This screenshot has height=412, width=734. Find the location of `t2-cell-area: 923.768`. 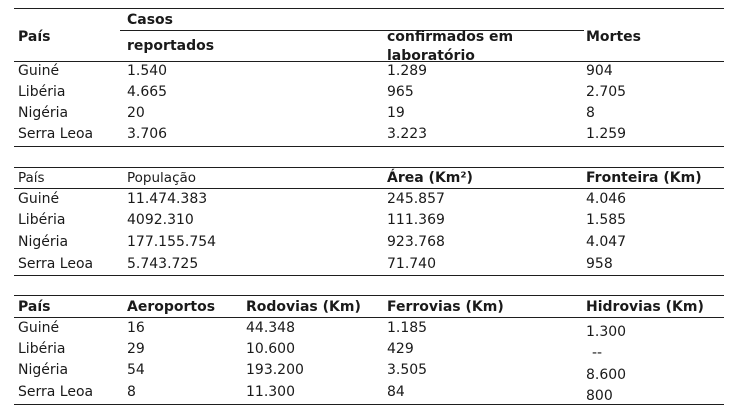

t2-cell-area: 923.768 is located at coordinates (416, 242).